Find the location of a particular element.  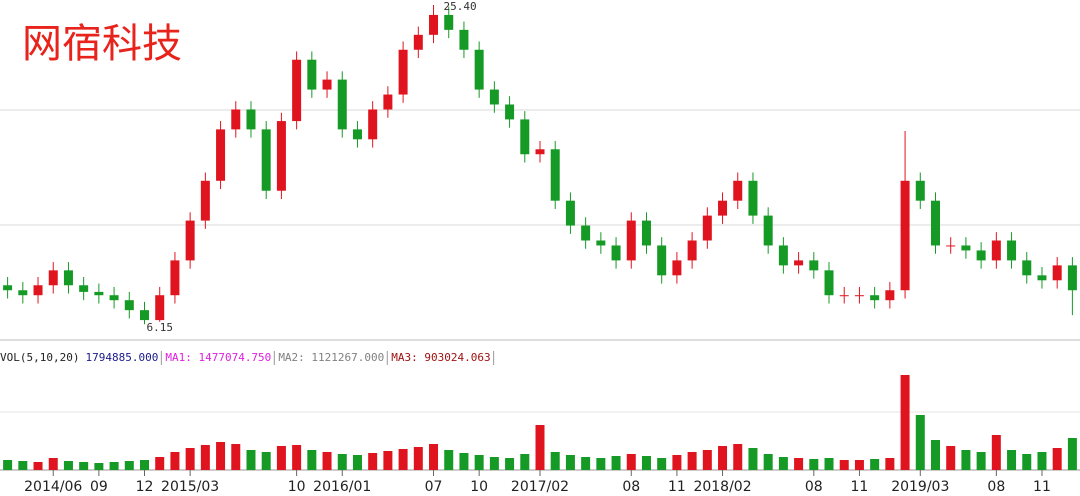

volume-ma-label: MA2: 1121267.000 is located at coordinates (331, 357).